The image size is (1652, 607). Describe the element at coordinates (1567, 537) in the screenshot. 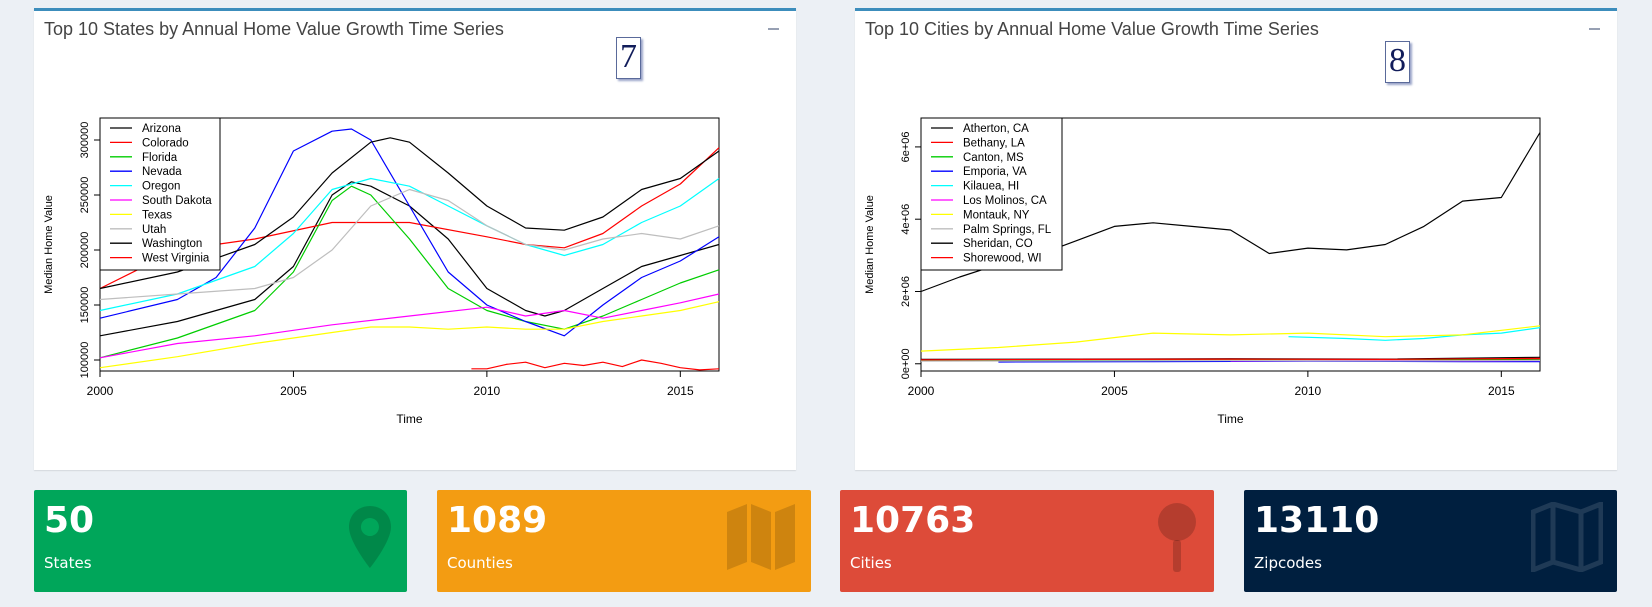

I see `map-outline-icon` at that location.